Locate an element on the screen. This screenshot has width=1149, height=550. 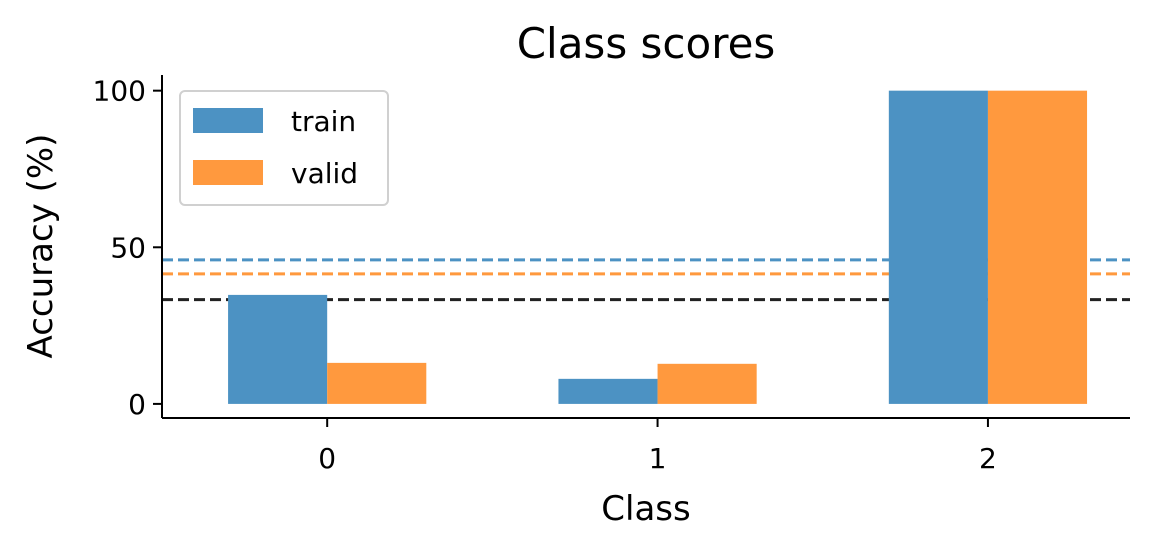
legend: train valid is located at coordinates (284, 148).